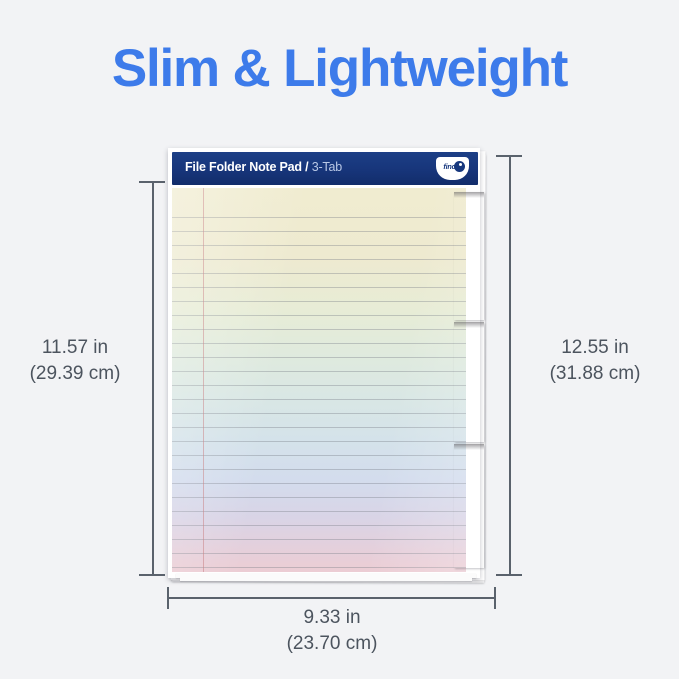 This screenshot has width=679, height=679. I want to click on paper-margin-line, so click(203, 380).